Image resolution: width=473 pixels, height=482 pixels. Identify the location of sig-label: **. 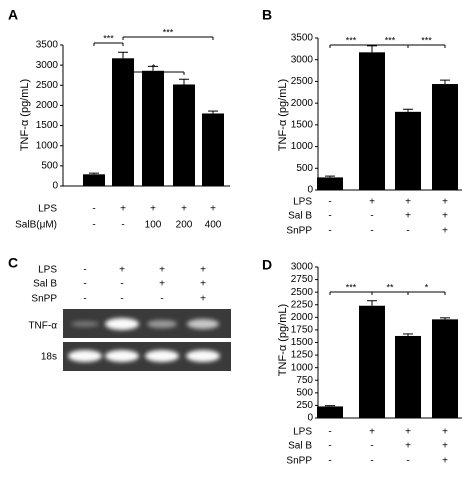
(390, 287).